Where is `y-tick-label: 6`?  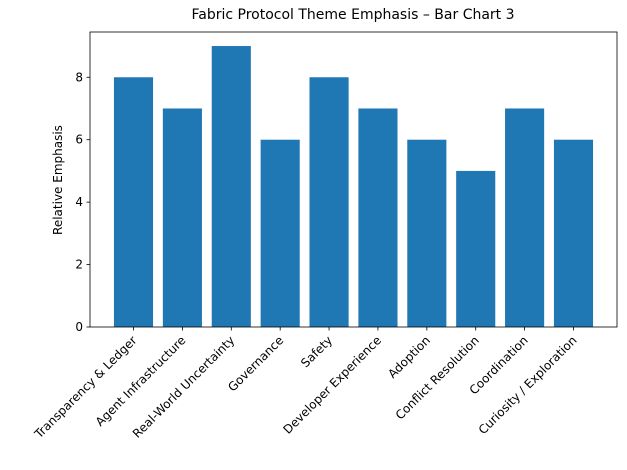 y-tick-label: 6 is located at coordinates (79, 140).